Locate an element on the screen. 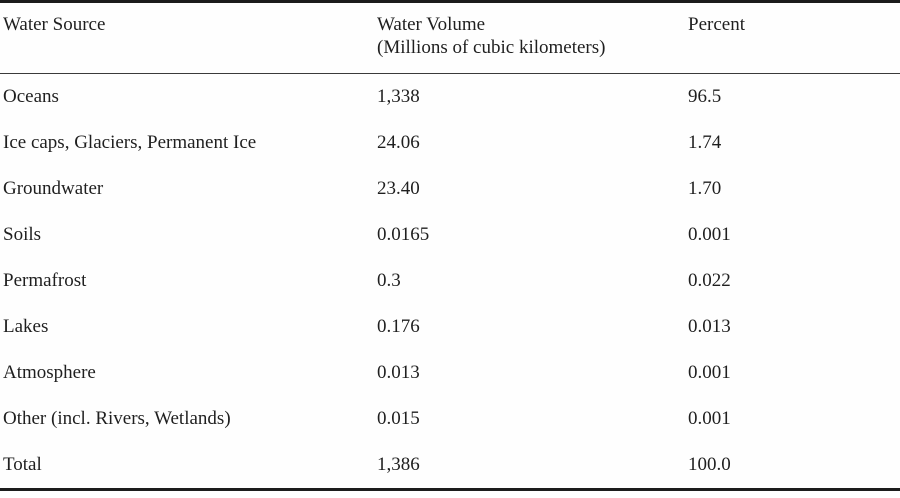 This screenshot has width=900, height=498. column-header-water-volume-sublabel: (Millions of cubic kilometers) is located at coordinates (491, 47).